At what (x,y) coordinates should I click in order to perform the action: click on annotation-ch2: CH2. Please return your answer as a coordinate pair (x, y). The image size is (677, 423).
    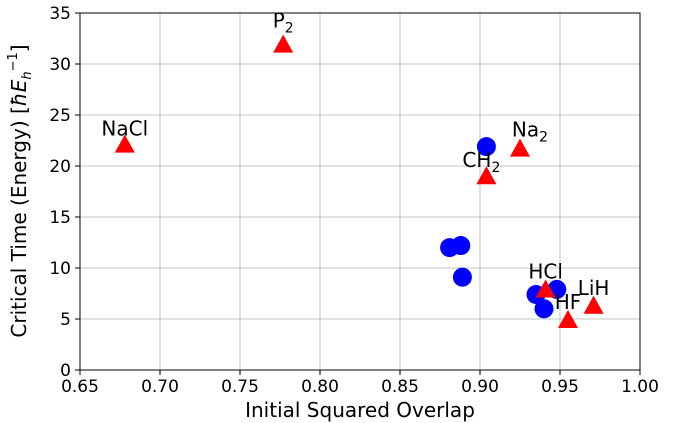
    Looking at the image, I should click on (481, 162).